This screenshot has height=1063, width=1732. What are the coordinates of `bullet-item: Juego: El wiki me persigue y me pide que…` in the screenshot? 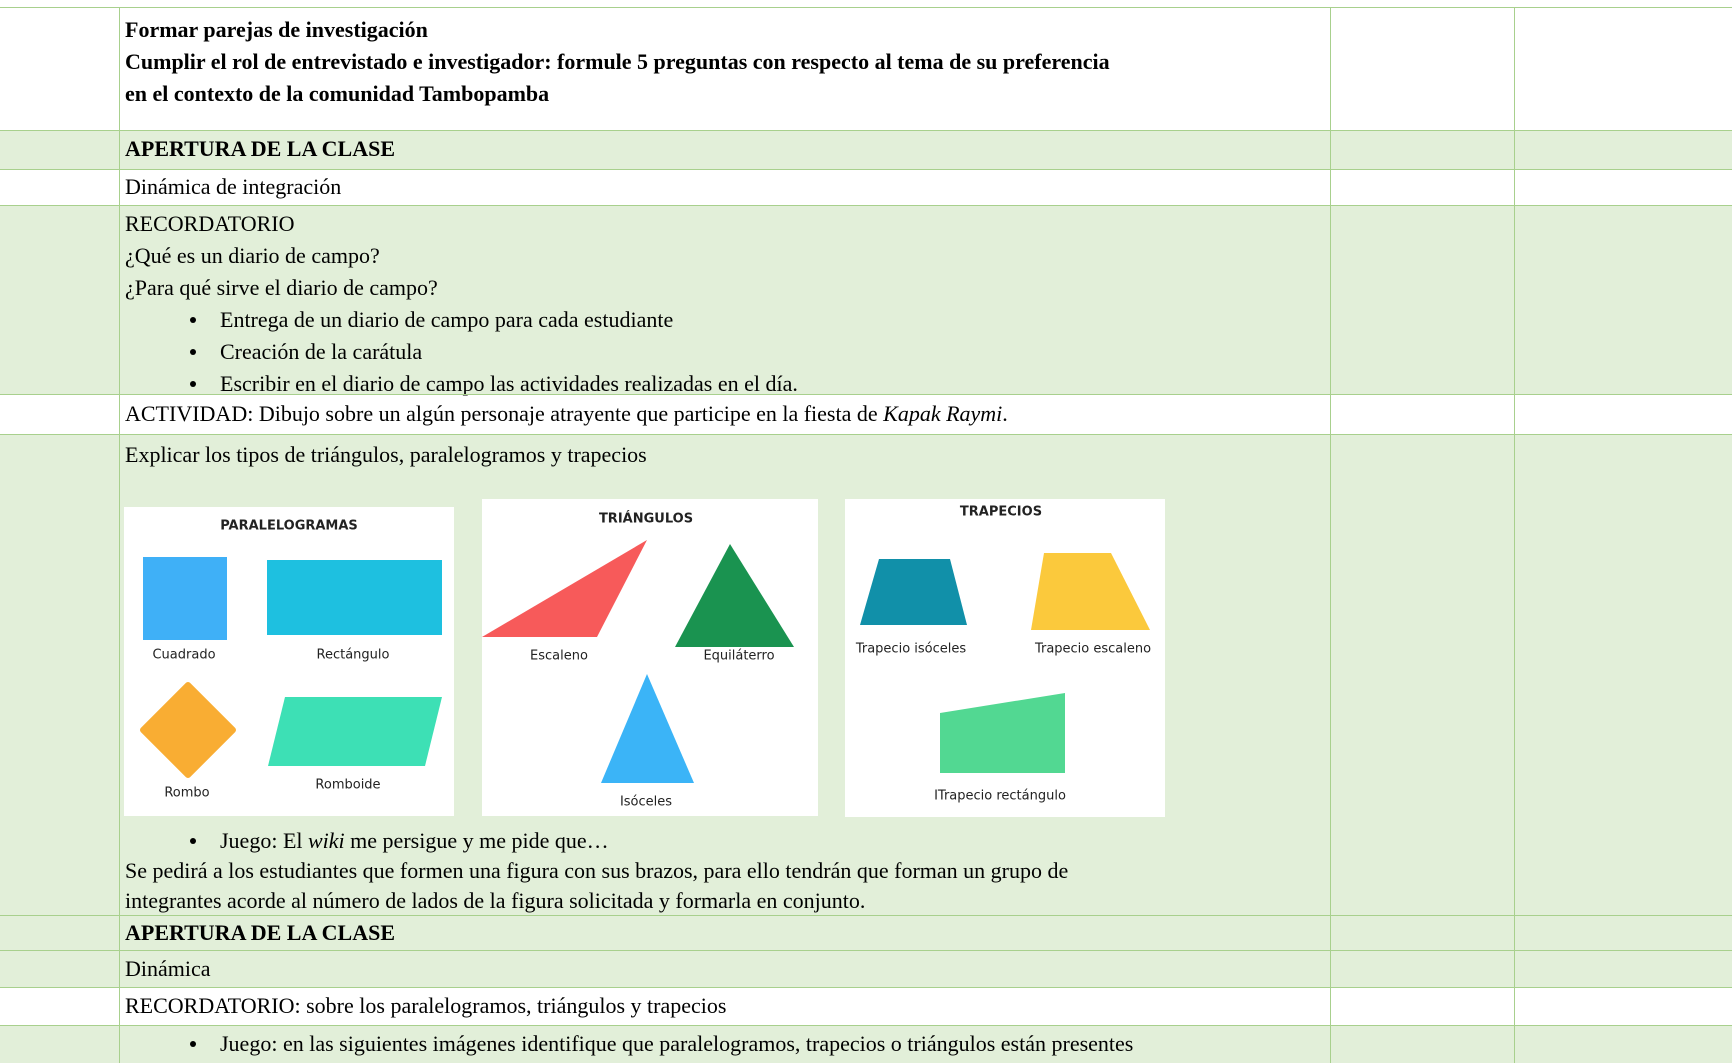 It's located at (399, 841).